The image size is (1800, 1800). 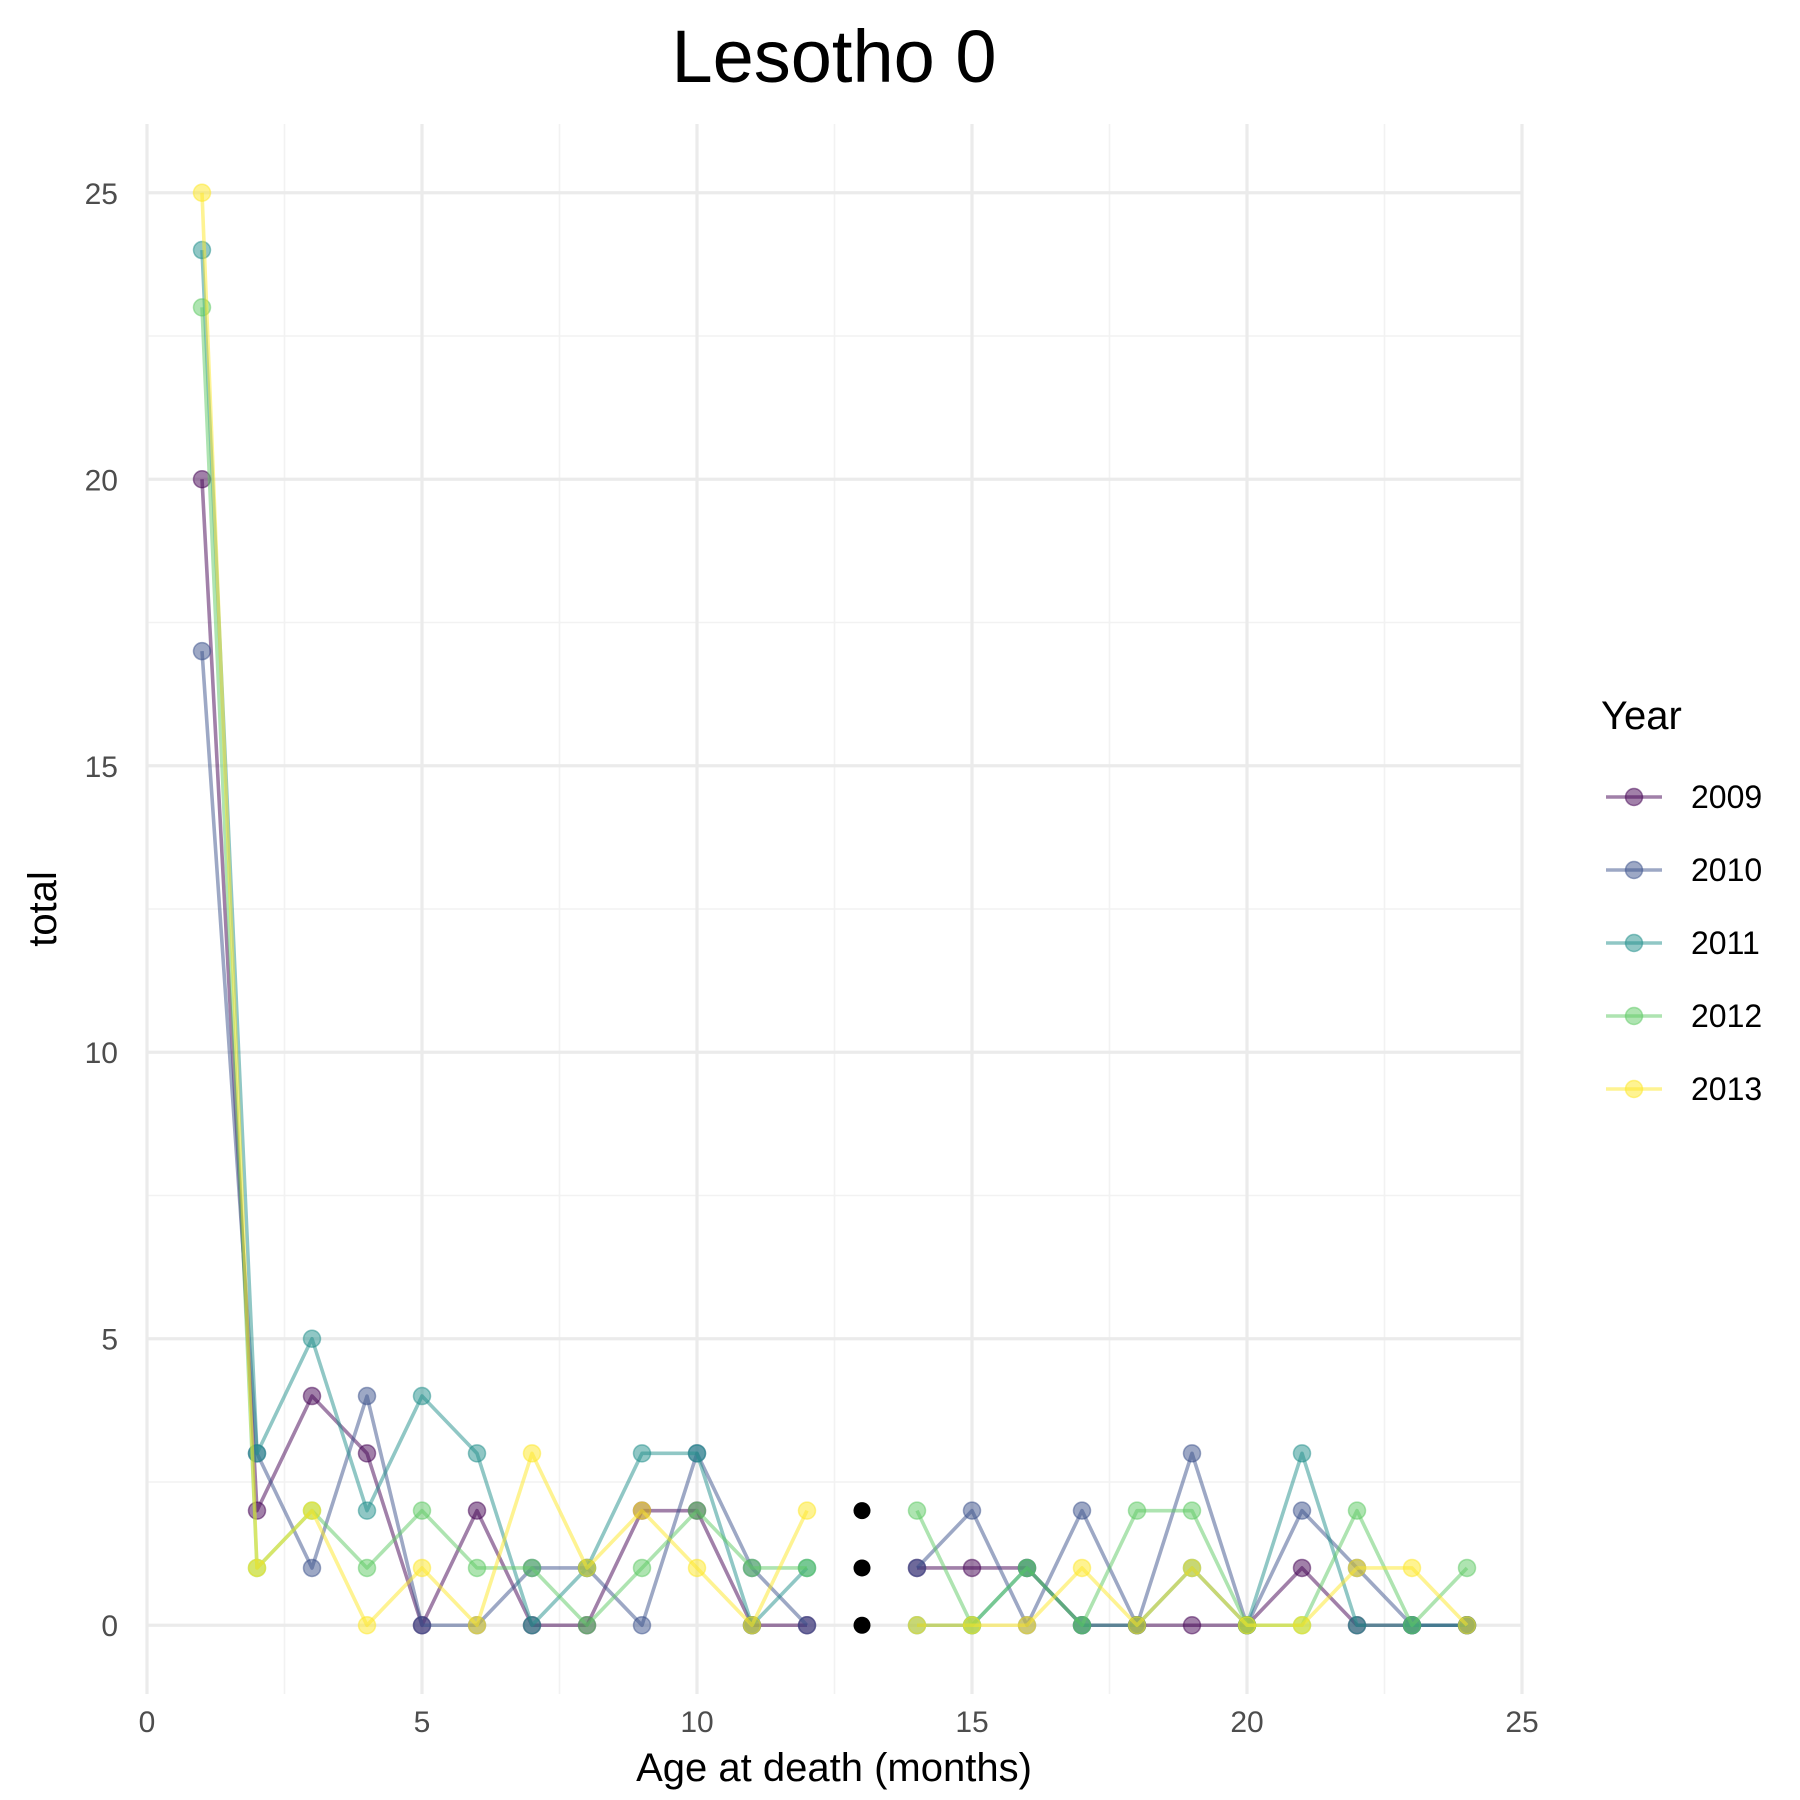 I want to click on x-tick-label: 5, so click(x=422, y=1722).